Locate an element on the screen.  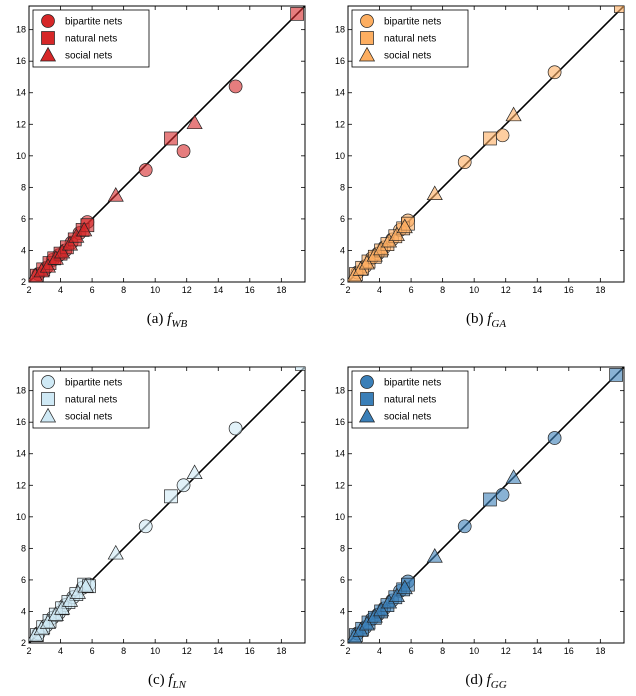
y-tick-label: 2 is located at coordinates (23, 643).